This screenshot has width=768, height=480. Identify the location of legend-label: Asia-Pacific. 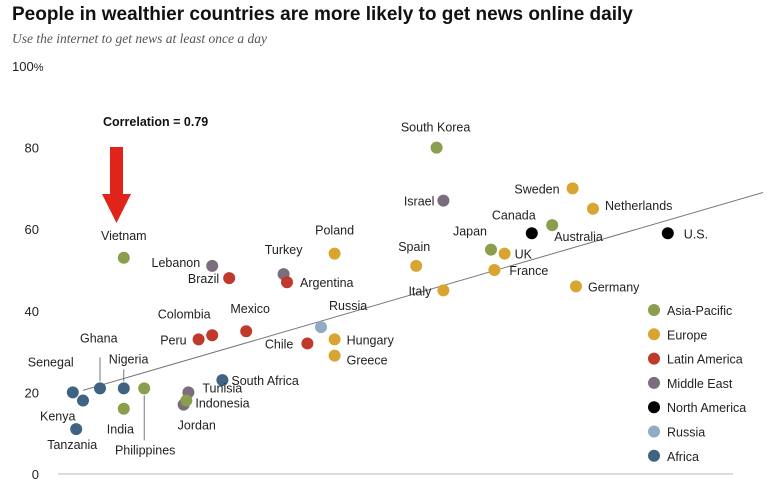
(699, 311).